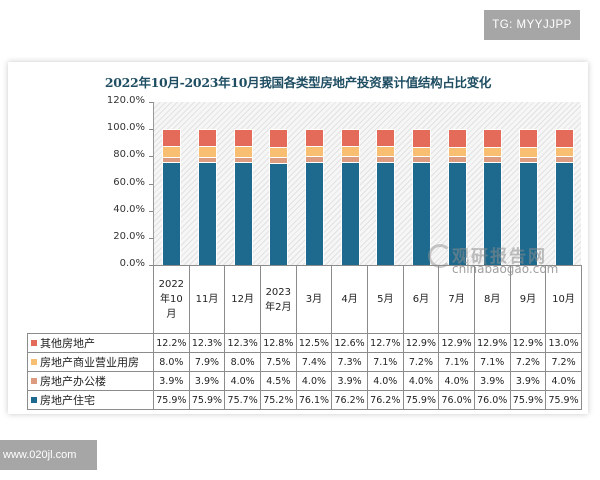  Describe the element at coordinates (171, 343) in the screenshot. I see `table-cell: 12.2%` at that location.